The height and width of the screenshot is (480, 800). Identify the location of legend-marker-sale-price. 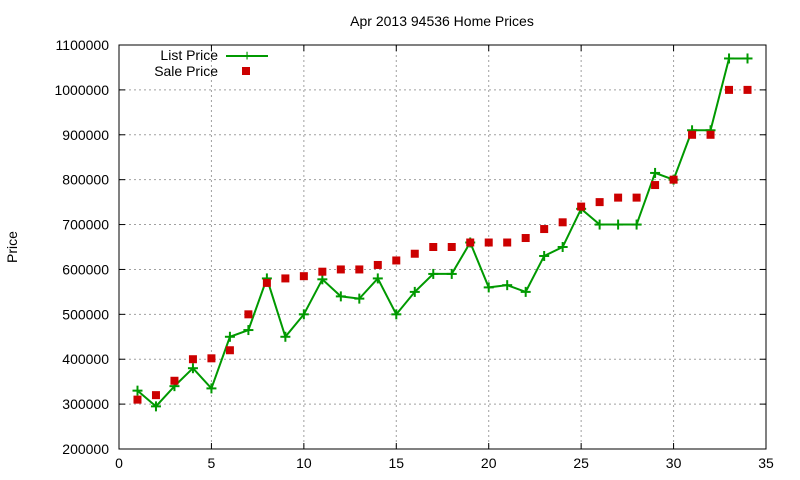
(246, 71).